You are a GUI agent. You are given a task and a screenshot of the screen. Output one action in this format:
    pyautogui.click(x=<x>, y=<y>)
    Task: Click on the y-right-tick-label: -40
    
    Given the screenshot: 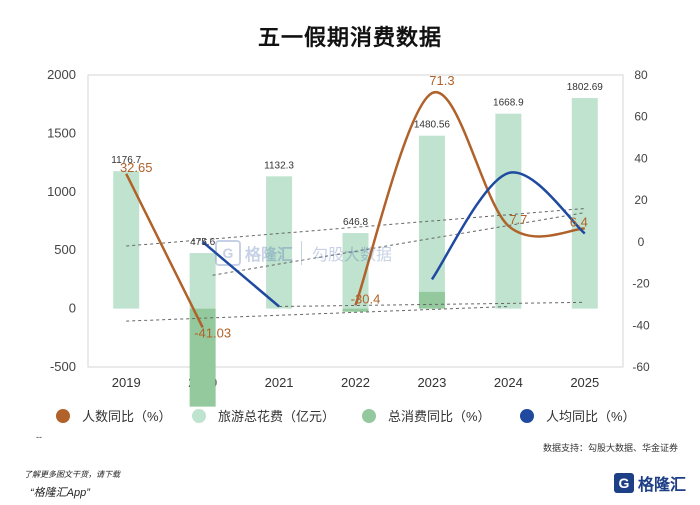 What is the action you would take?
    pyautogui.click(x=641, y=325)
    